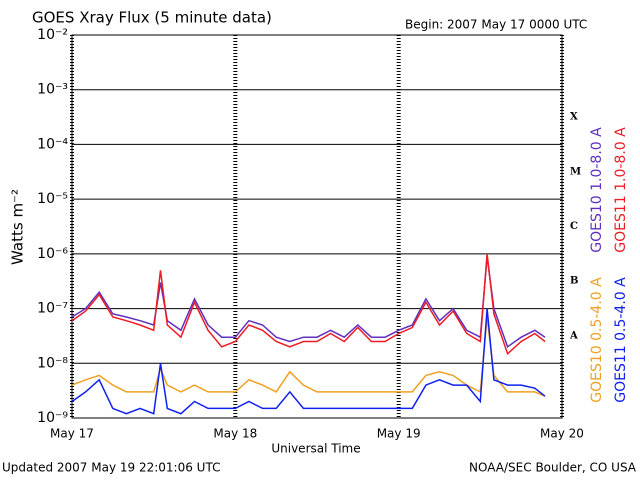 This screenshot has width=640, height=480. What do you see at coordinates (621, 190) in the screenshot?
I see `legend-entry: GOES11 1.0-8.0 A` at bounding box center [621, 190].